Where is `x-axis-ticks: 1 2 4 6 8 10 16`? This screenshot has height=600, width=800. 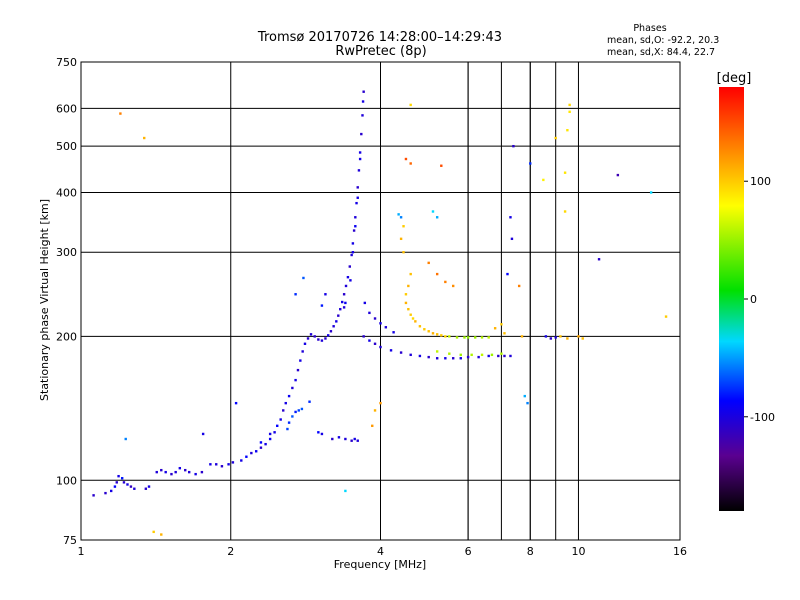
x-axis-ticks: 1 2 4 6 8 10 16 is located at coordinates (383, 551).